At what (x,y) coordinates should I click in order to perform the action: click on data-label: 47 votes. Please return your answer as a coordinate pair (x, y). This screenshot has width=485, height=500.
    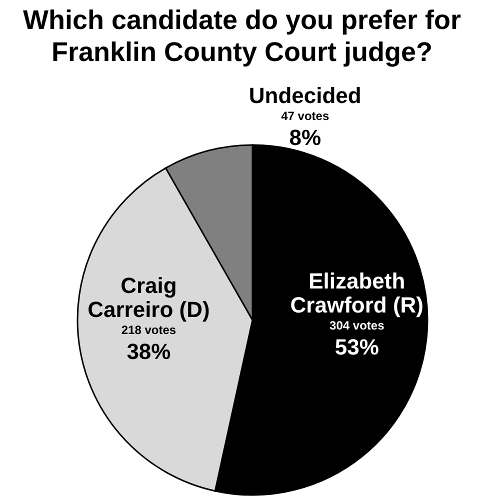
    Looking at the image, I should click on (305, 115).